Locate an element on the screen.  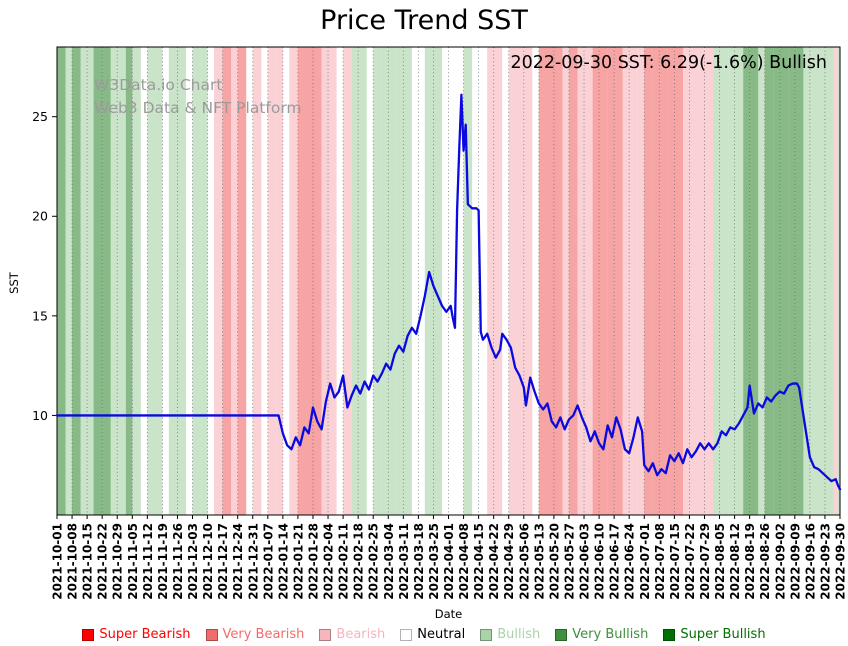
legend-item-bearish: Bearish is located at coordinates (352, 634).